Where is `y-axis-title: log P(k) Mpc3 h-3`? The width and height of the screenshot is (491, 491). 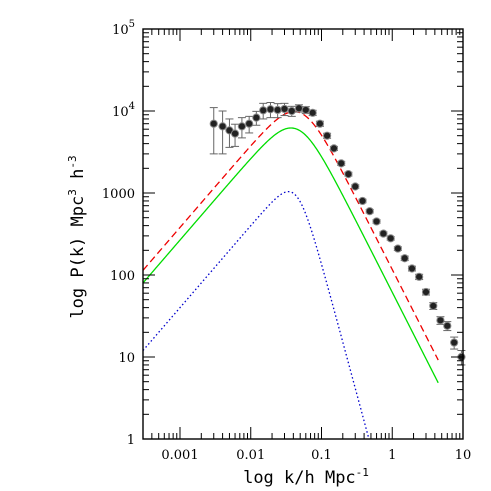
y-axis-title: log P(k) Mpc3 h-3 is located at coordinates (77, 236).